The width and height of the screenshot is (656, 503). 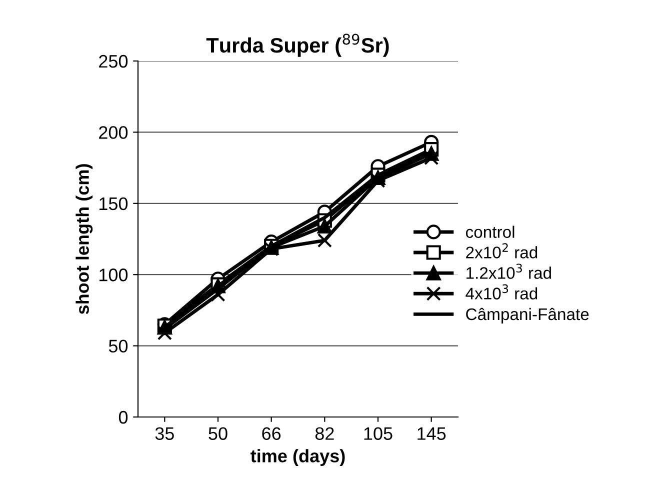 I want to click on legend-label: Câmpani-Fânate, so click(x=527, y=316).